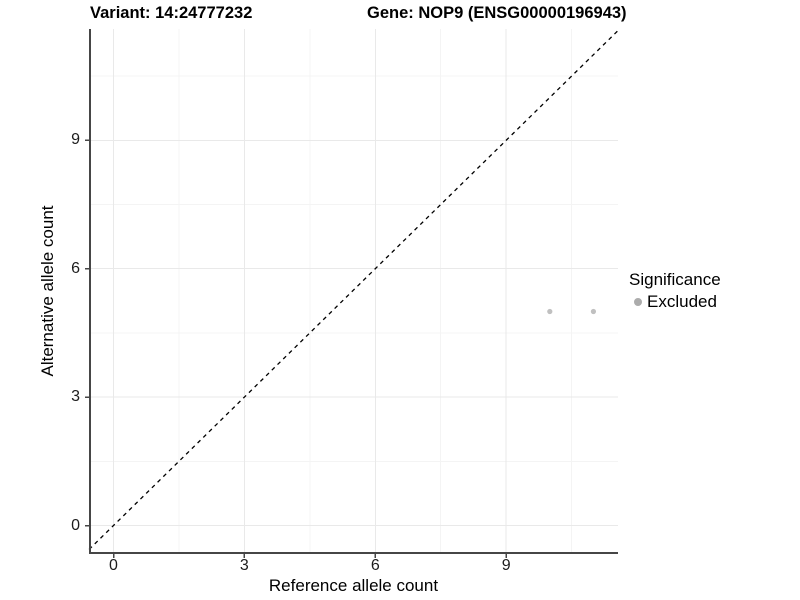 This screenshot has height=600, width=800. Describe the element at coordinates (171, 13) in the screenshot. I see `variant-title: Variant: 14:24777232` at that location.